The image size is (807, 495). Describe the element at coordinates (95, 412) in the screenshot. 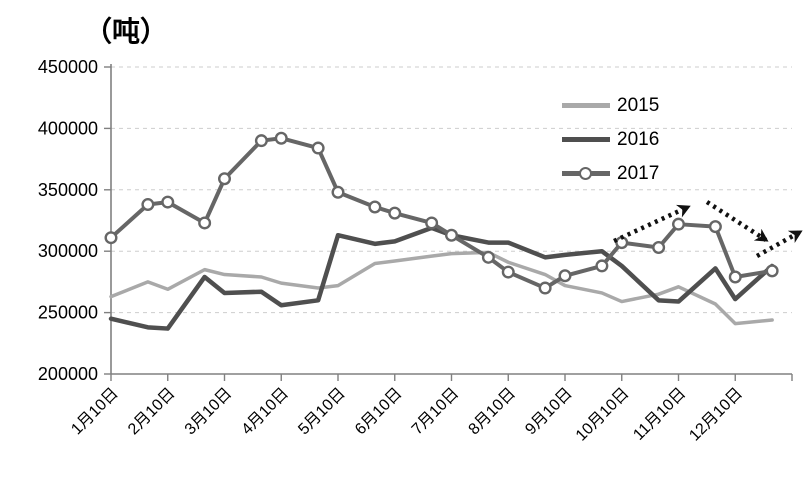

I see `x-axis-label: 1月10日` at that location.